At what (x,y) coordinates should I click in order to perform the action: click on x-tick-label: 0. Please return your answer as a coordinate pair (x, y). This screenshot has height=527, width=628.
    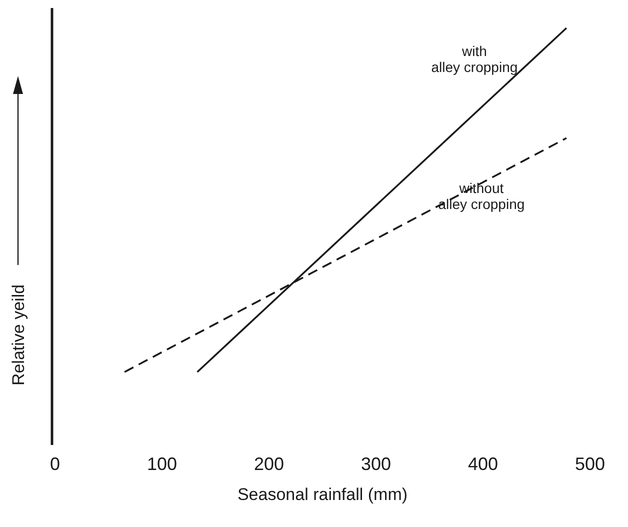
    Looking at the image, I should click on (55, 464).